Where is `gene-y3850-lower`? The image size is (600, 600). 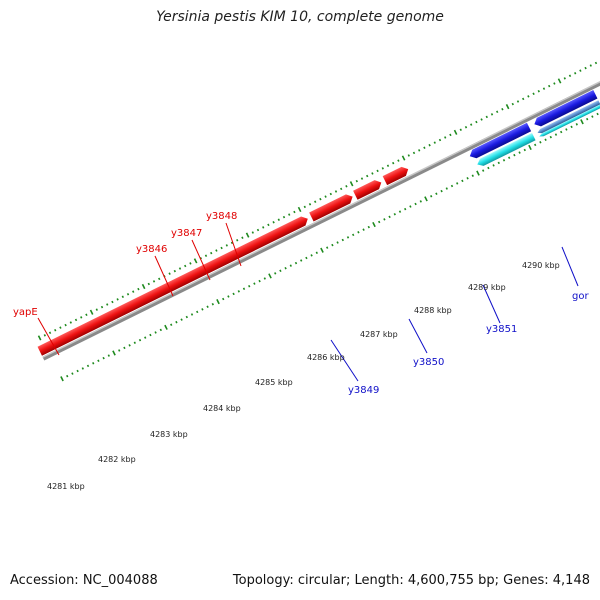
gene-y3850-lower is located at coordinates (569, 121).